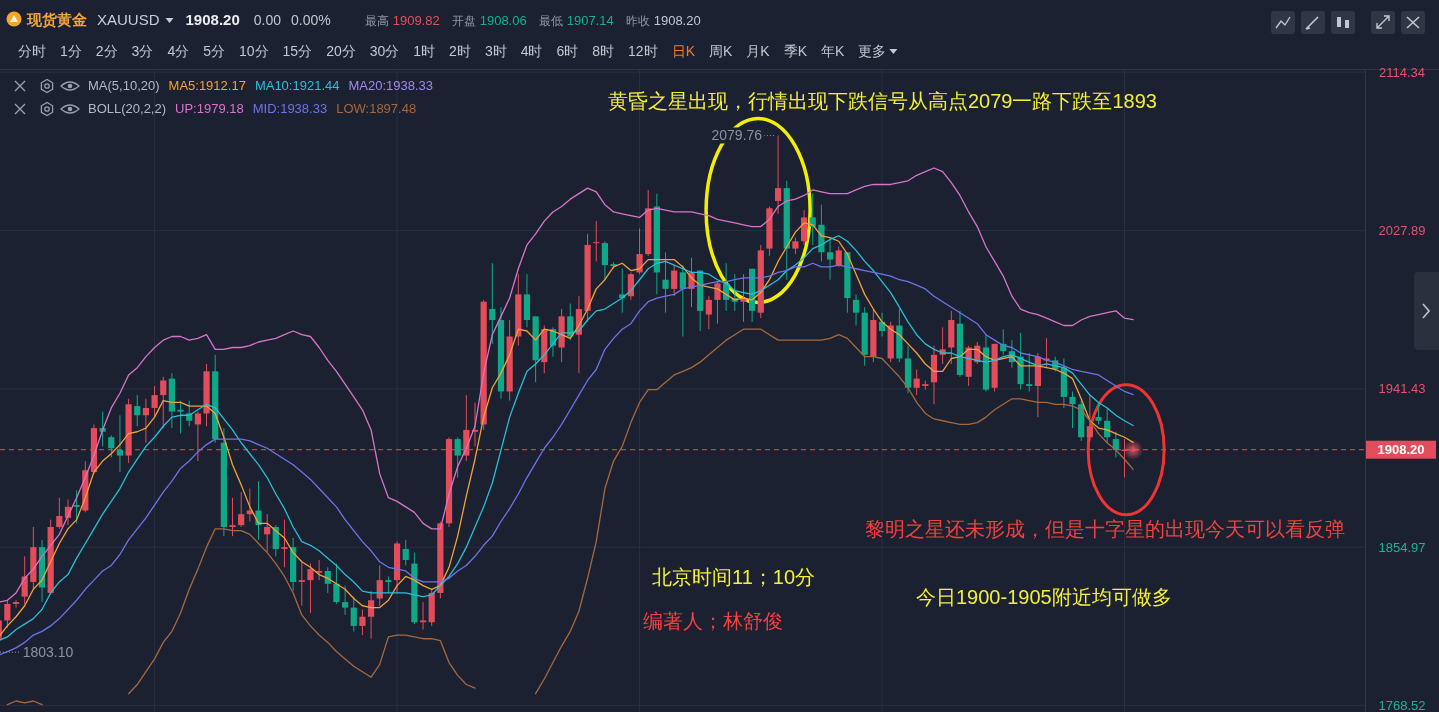 This screenshot has width=1439, height=712. Describe the element at coordinates (1044, 597) in the screenshot. I see `annotation: 今日1900-1905附近均可做多` at that location.